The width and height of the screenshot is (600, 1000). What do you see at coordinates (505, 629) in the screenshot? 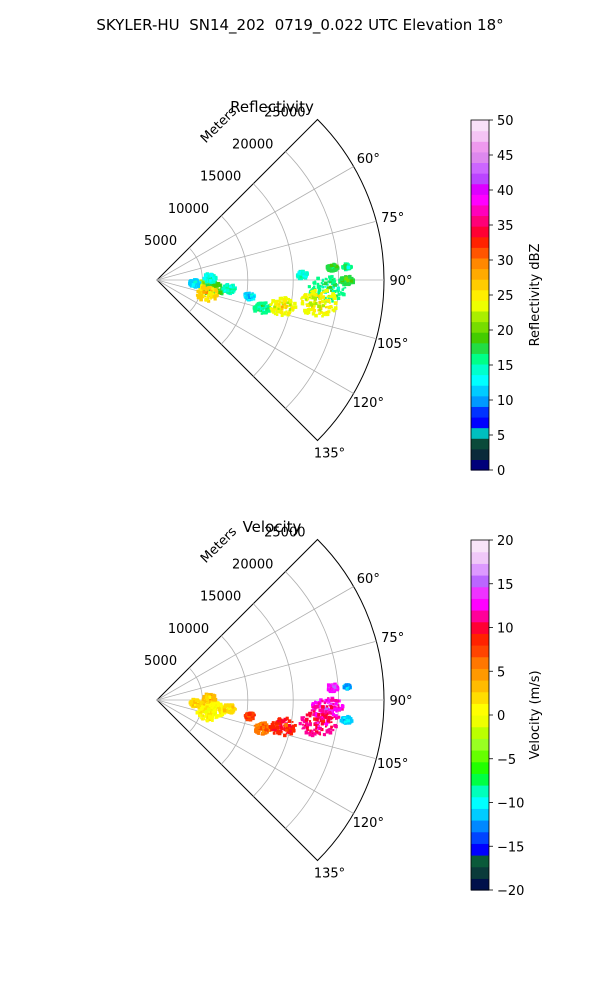
I see `colorbar-tick-label: 10` at bounding box center [505, 629].